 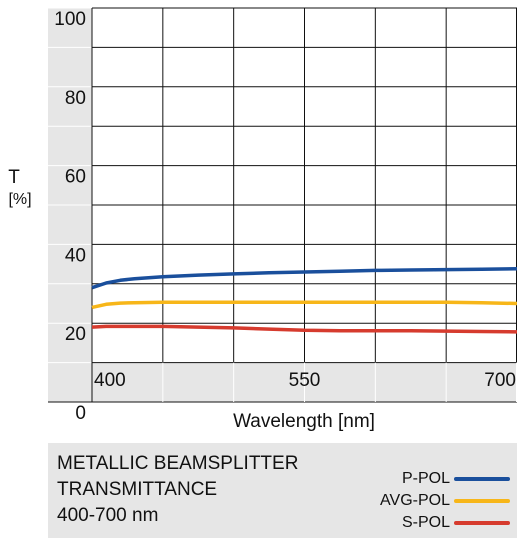 What do you see at coordinates (304, 305) in the screenshot?
I see `series-line-avg-pol` at bounding box center [304, 305].